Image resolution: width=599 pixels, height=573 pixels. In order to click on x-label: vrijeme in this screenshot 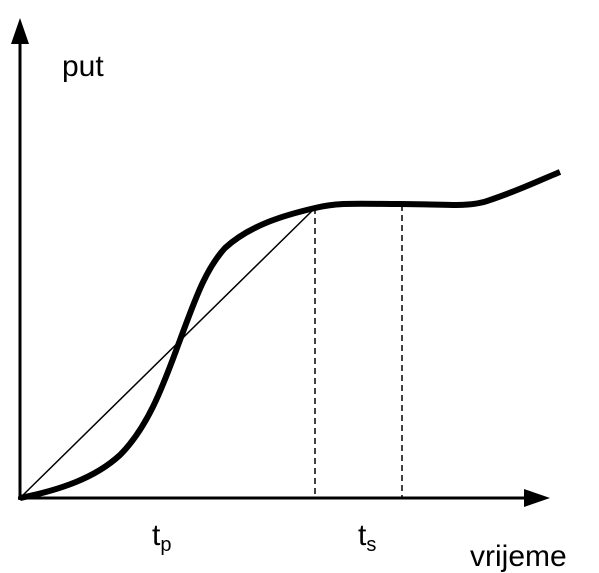, I will do `click(518, 556)`.